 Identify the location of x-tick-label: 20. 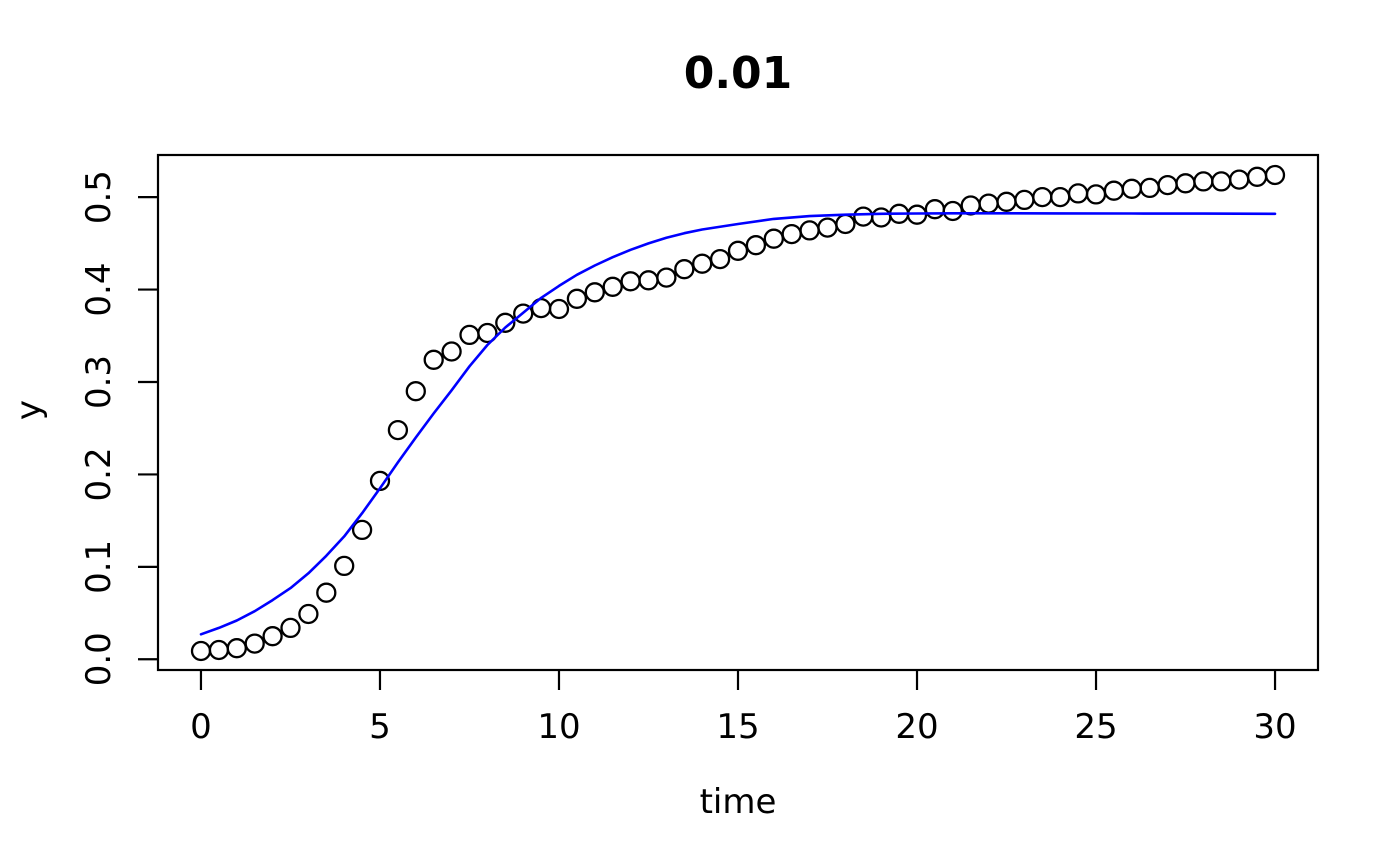
(916, 727).